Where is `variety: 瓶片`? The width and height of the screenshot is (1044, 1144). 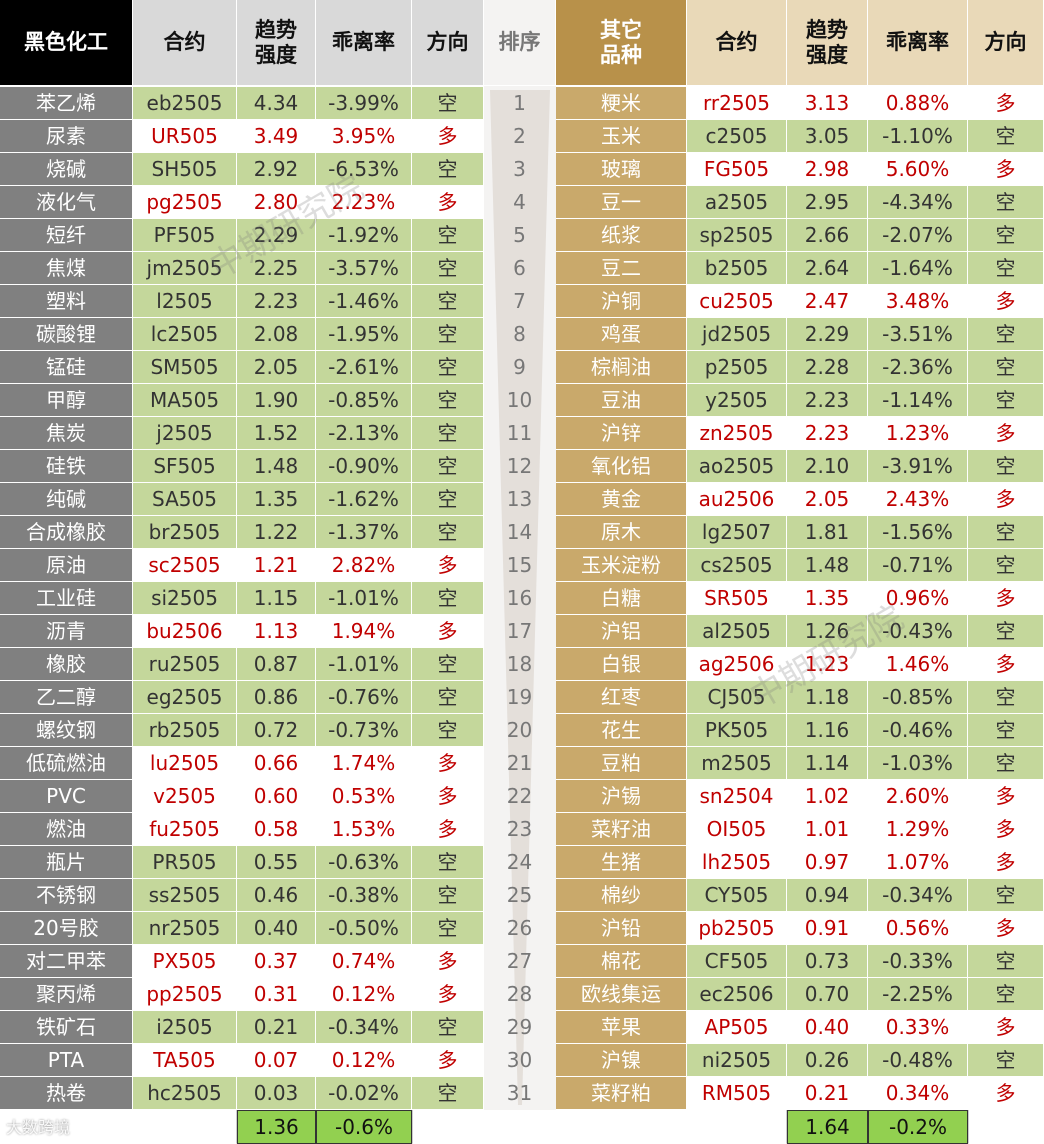
variety: 瓶片 is located at coordinates (66, 862).